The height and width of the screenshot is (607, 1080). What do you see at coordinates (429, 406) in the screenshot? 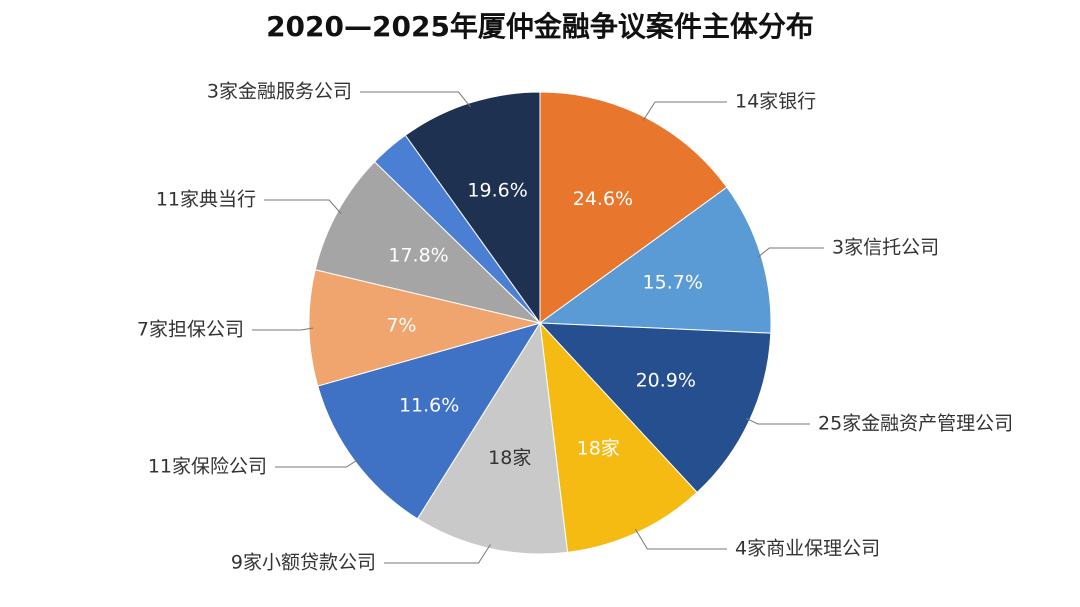
I see `slice-label: 11.6%` at bounding box center [429, 406].